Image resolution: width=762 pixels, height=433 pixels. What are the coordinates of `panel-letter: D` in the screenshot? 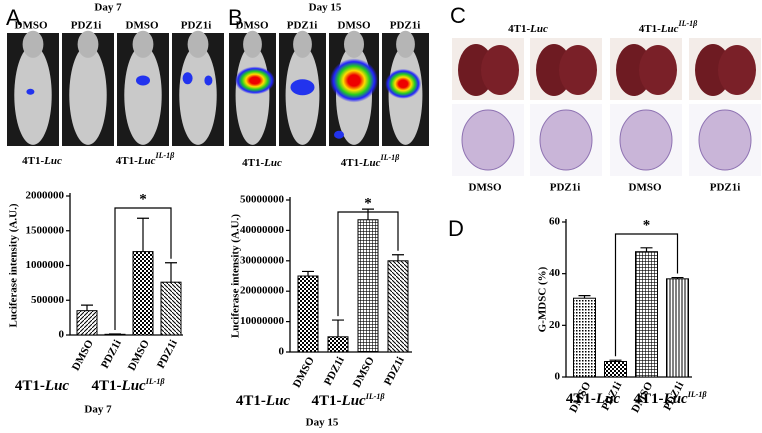 It's located at (456, 228).